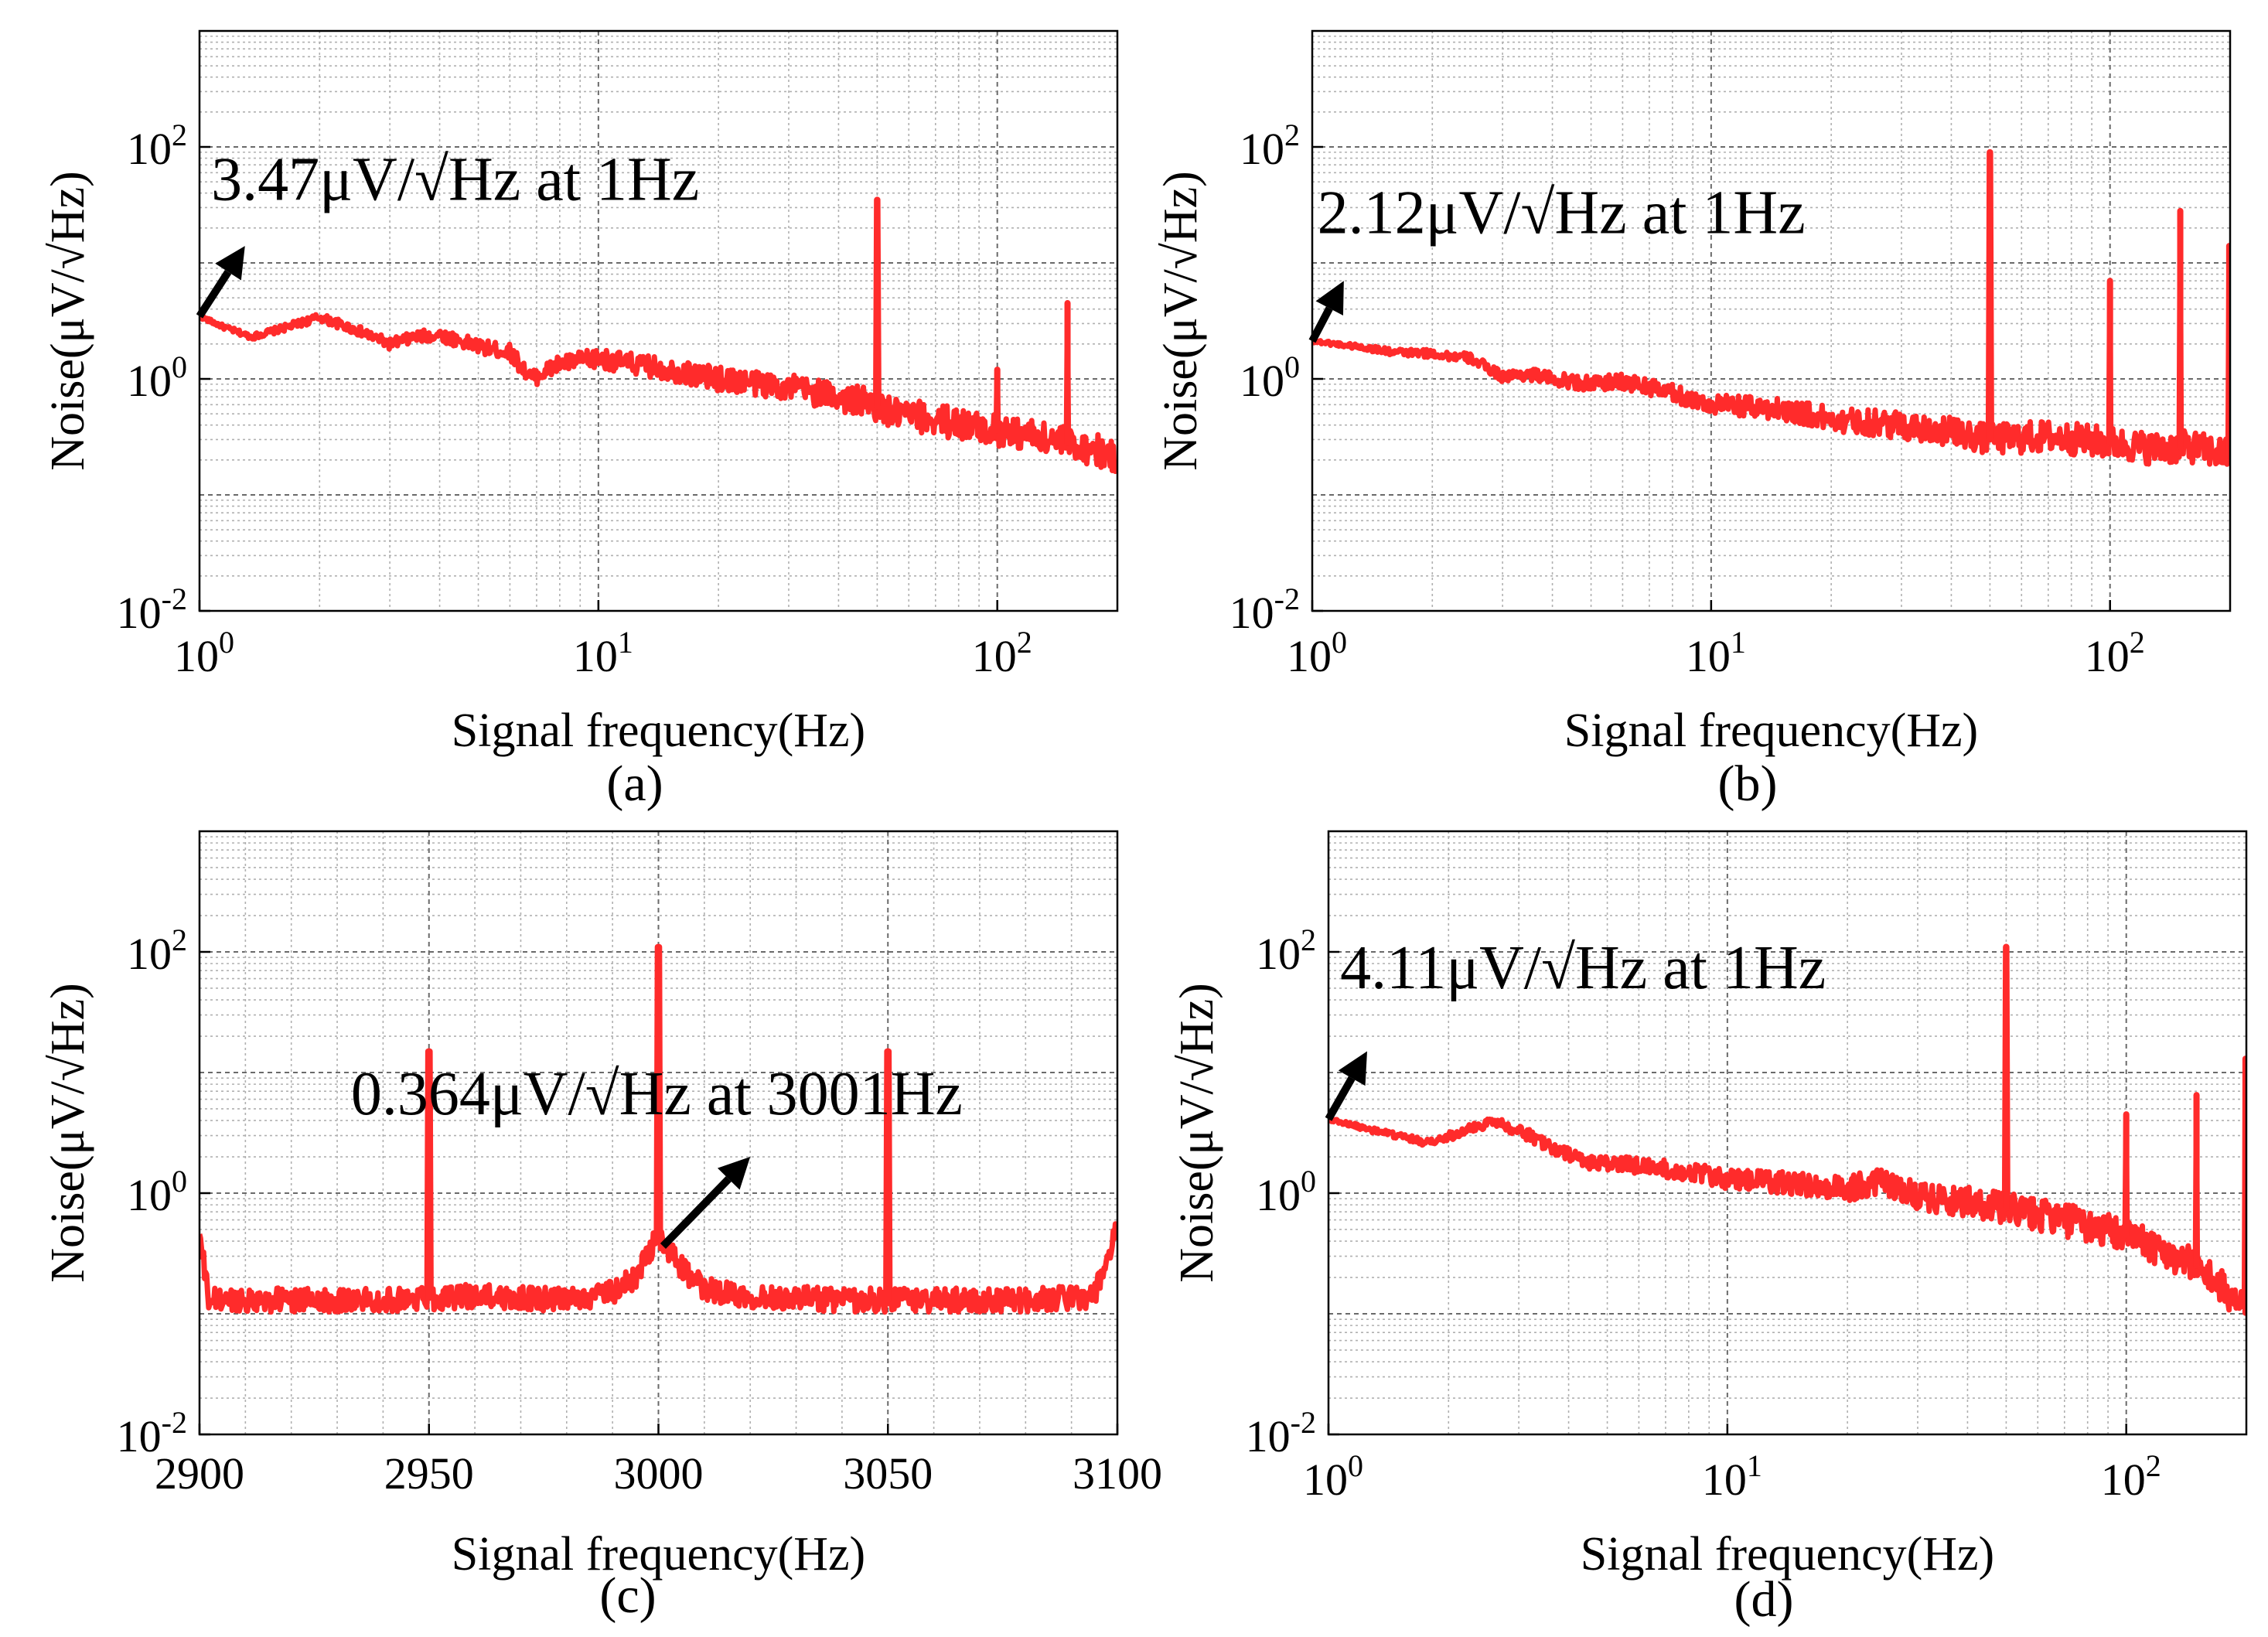  What do you see at coordinates (1117, 1473) in the screenshot?
I see `x-tick-label: 3100` at bounding box center [1117, 1473].